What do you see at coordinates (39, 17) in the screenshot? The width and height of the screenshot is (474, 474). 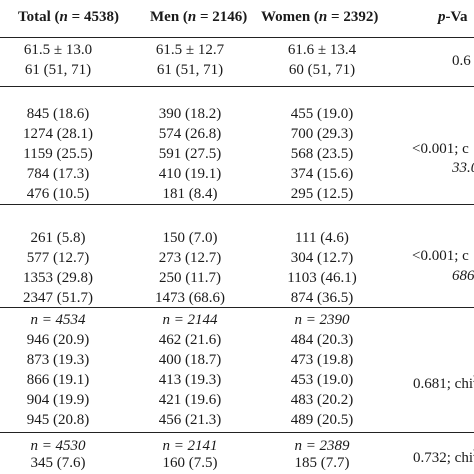 I see `header-total-a: Total (` at bounding box center [39, 17].